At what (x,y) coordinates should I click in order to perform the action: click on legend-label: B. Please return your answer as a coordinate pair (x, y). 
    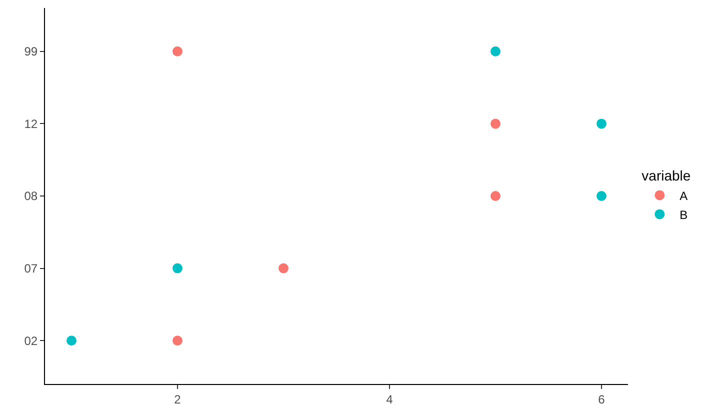
    Looking at the image, I should click on (684, 215).